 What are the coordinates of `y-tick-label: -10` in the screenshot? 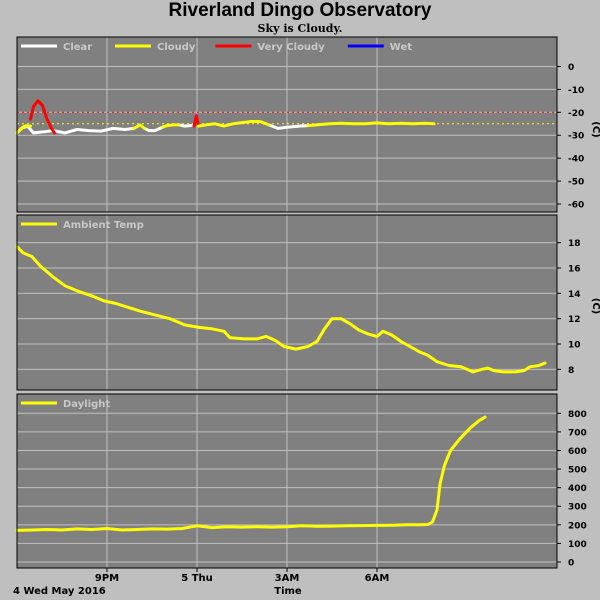 It's located at (576, 91).